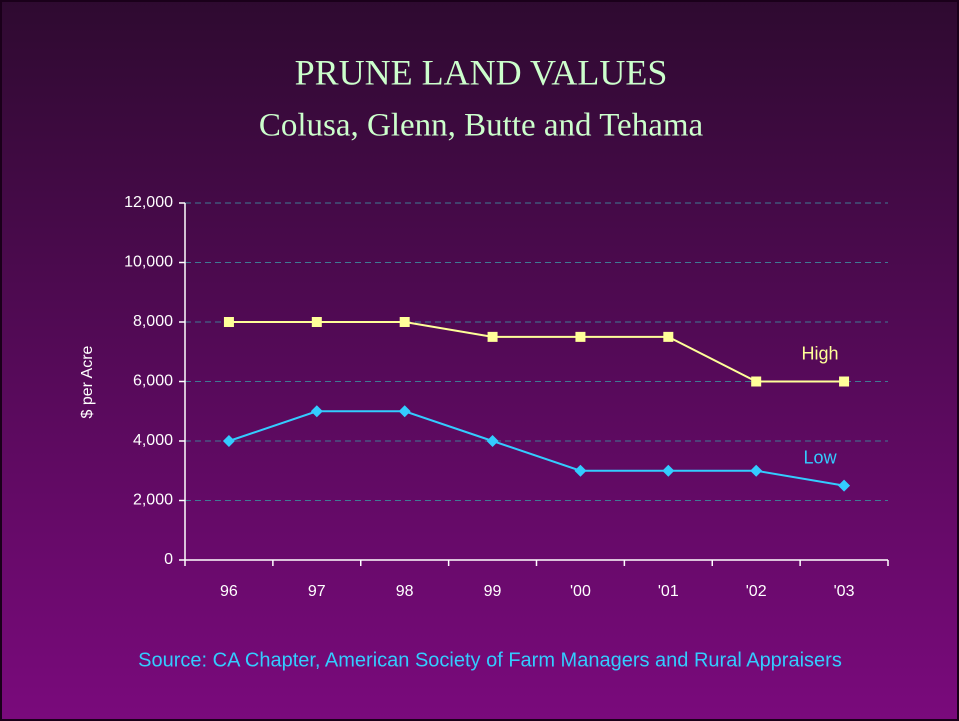  What do you see at coordinates (317, 591) in the screenshot?
I see `x-tick-label: 97` at bounding box center [317, 591].